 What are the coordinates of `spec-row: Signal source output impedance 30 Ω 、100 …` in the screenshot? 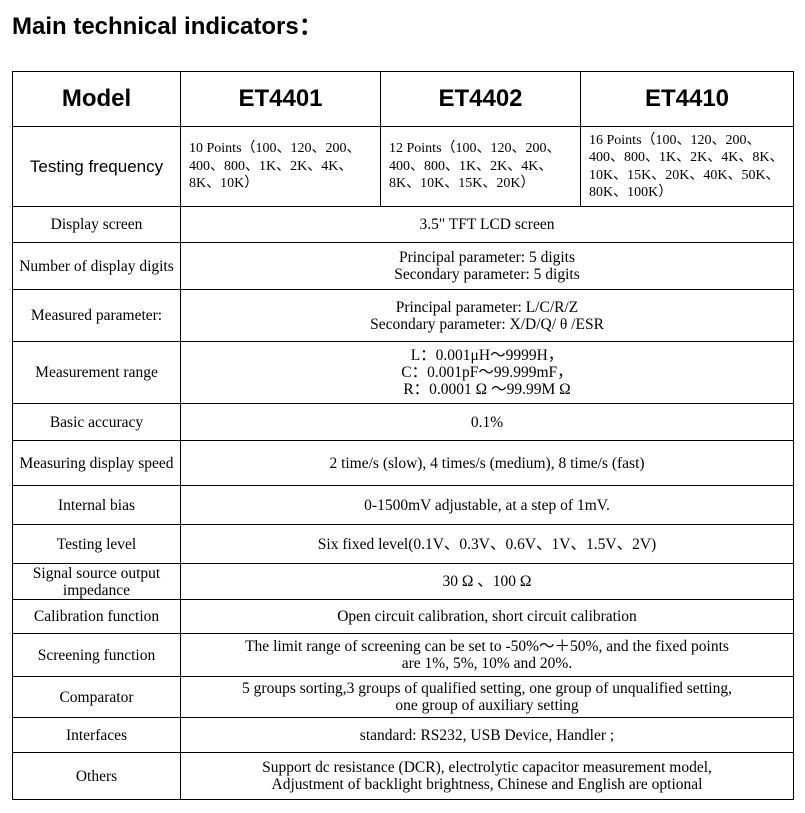 It's located at (403, 581).